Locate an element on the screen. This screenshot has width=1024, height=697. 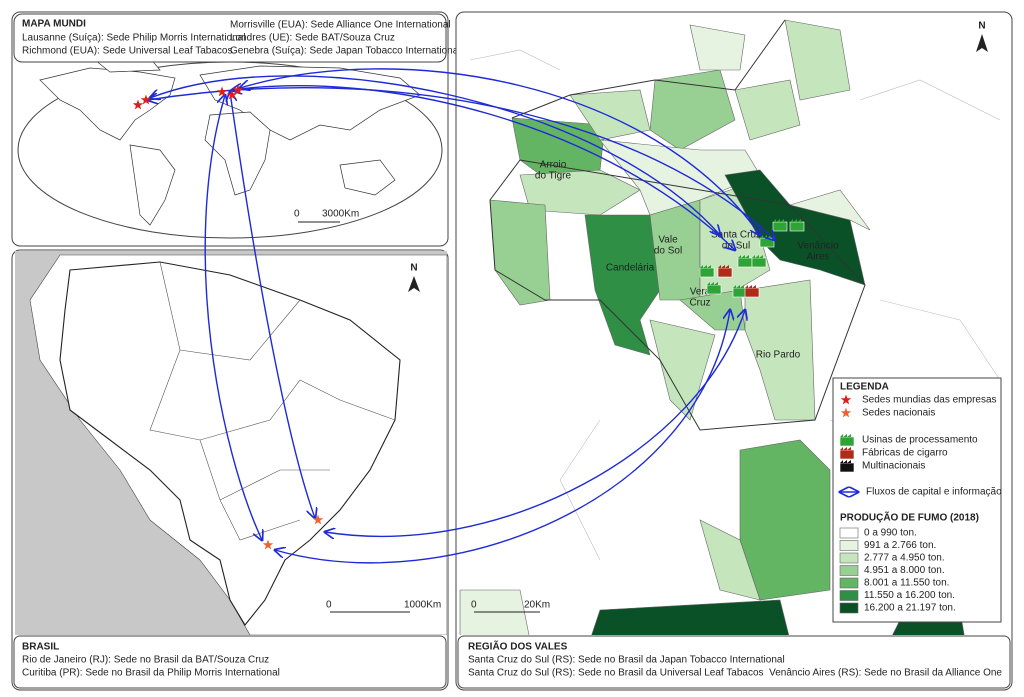
legend-box is located at coordinates (917, 500).